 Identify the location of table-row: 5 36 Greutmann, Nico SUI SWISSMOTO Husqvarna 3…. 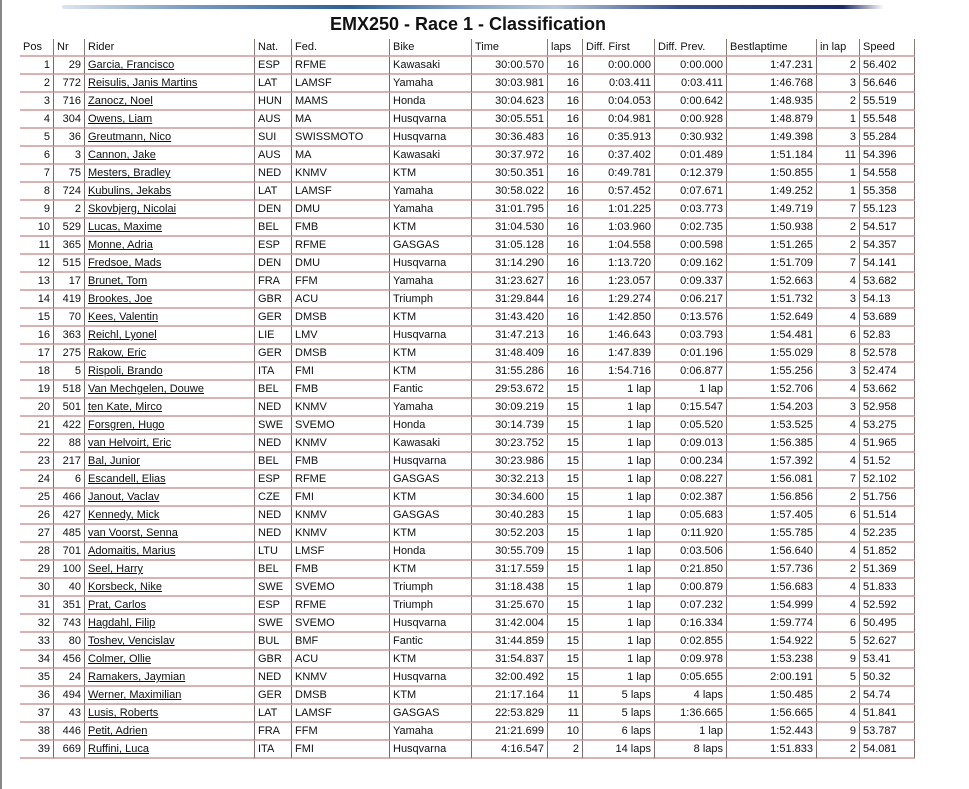
(467, 138).